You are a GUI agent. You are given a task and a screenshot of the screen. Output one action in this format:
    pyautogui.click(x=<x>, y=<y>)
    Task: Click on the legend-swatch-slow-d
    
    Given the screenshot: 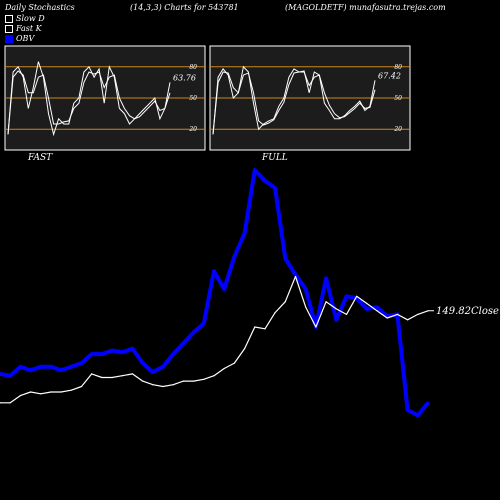 What is the action you would take?
    pyautogui.click(x=9, y=18)
    